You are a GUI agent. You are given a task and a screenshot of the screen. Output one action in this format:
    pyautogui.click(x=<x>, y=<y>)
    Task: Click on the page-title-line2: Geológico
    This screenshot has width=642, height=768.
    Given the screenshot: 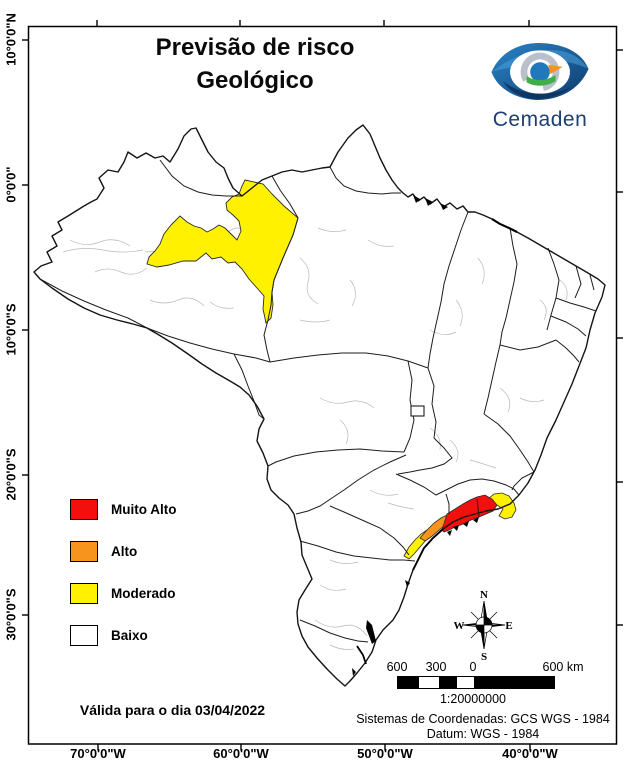 What is the action you would take?
    pyautogui.click(x=255, y=80)
    